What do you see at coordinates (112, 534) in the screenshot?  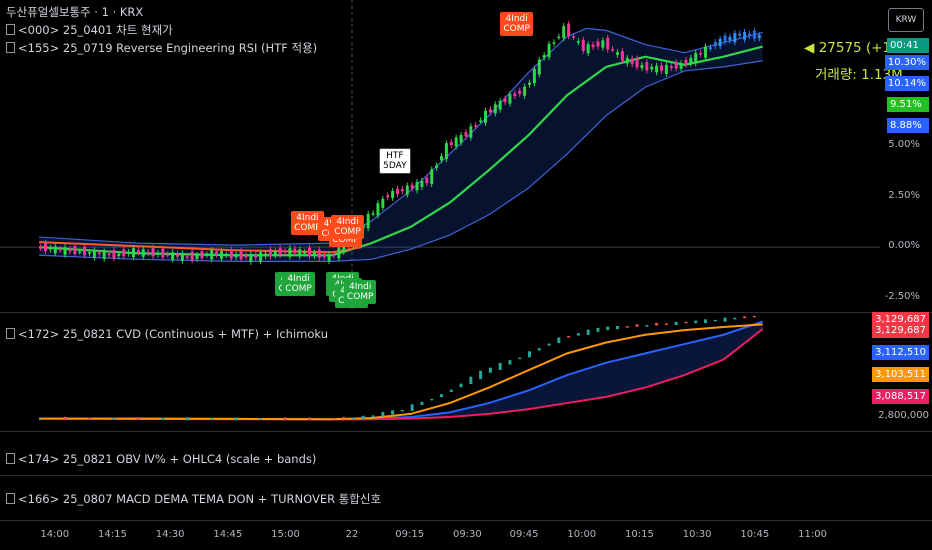 I see `time-axis-label: 14:15` at bounding box center [112, 534].